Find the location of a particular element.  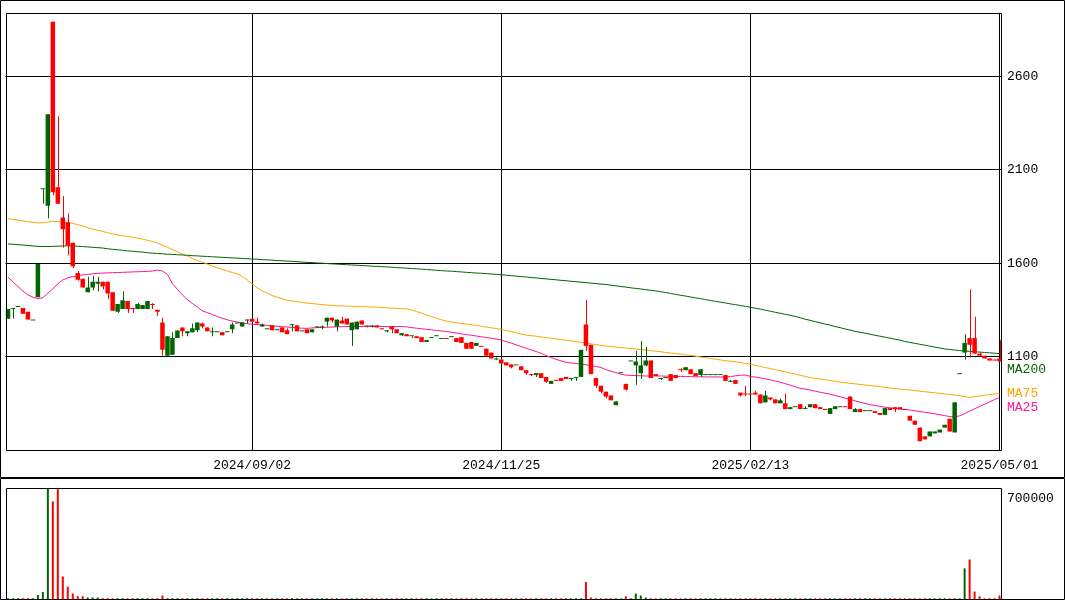

x-tick-label: 2024/09/02 is located at coordinates (252, 466).